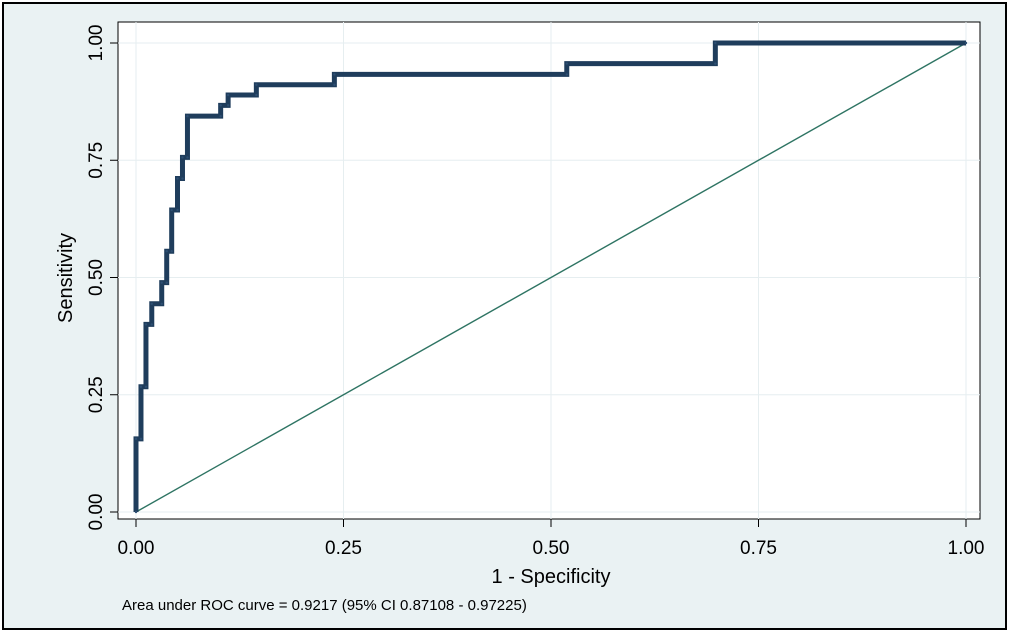  What do you see at coordinates (96, 43) in the screenshot?
I see `y-tick-label: 1.00` at bounding box center [96, 43].